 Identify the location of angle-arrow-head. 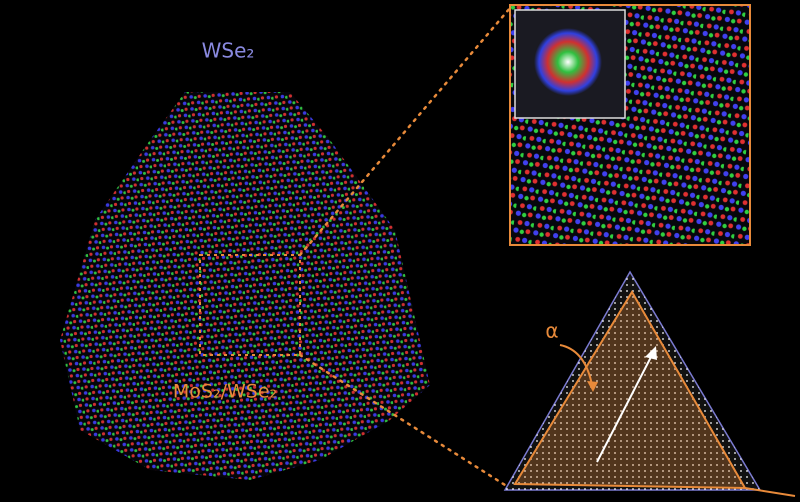
(592, 386).